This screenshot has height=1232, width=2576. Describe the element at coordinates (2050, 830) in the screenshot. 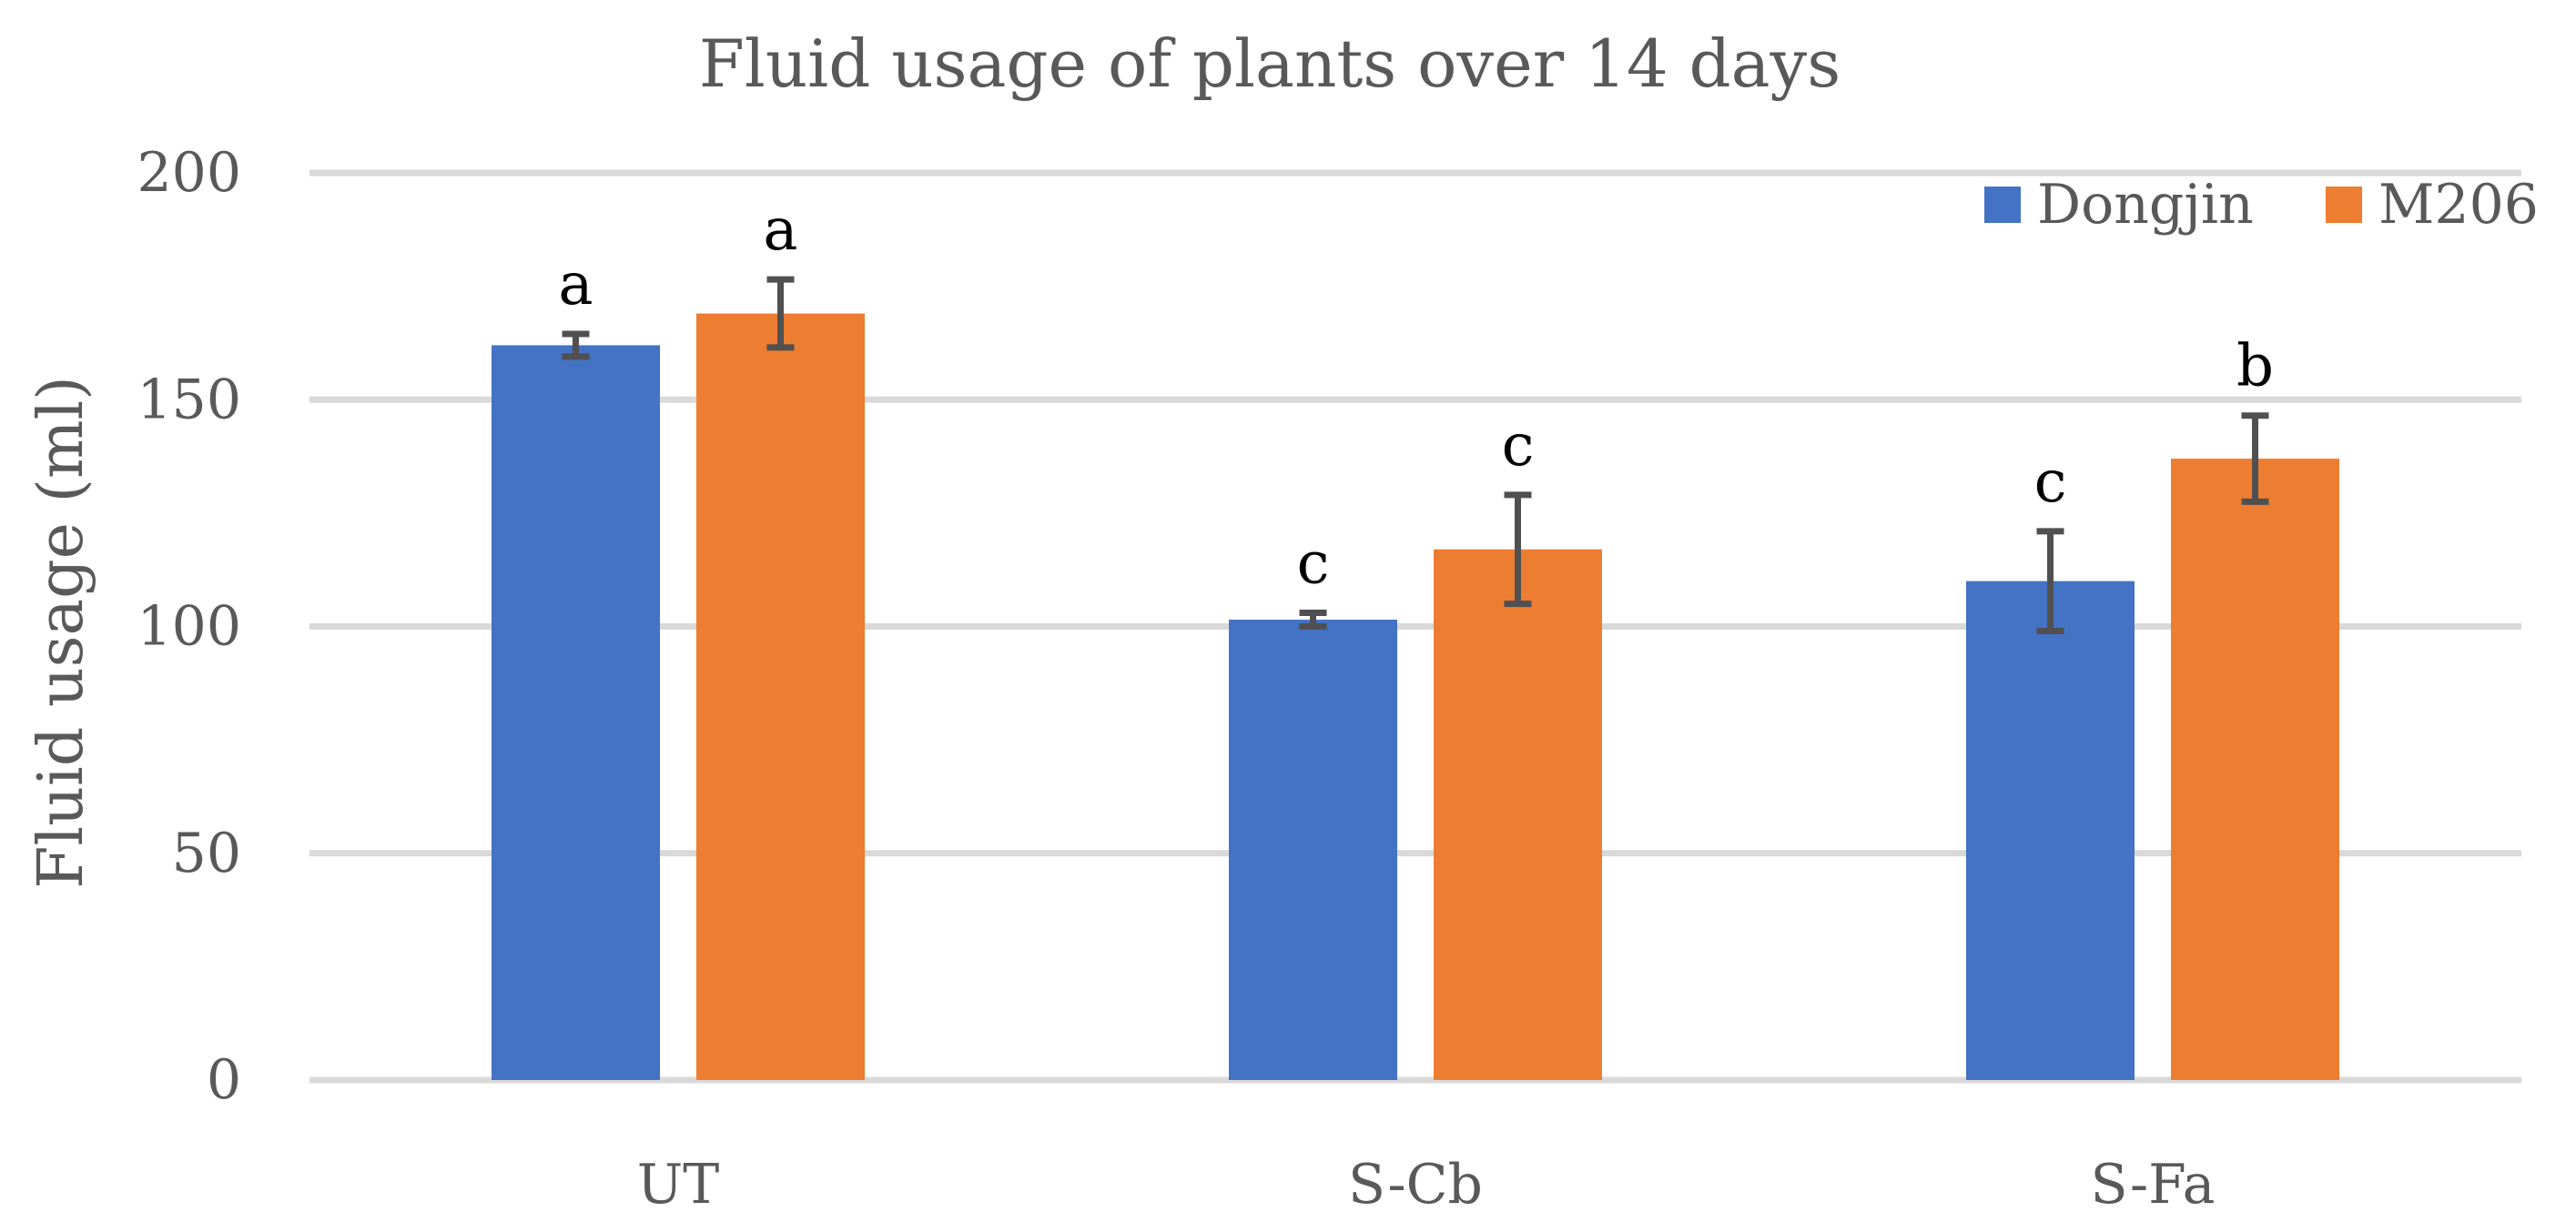

I see `bar-dongjin-s-fa` at that location.